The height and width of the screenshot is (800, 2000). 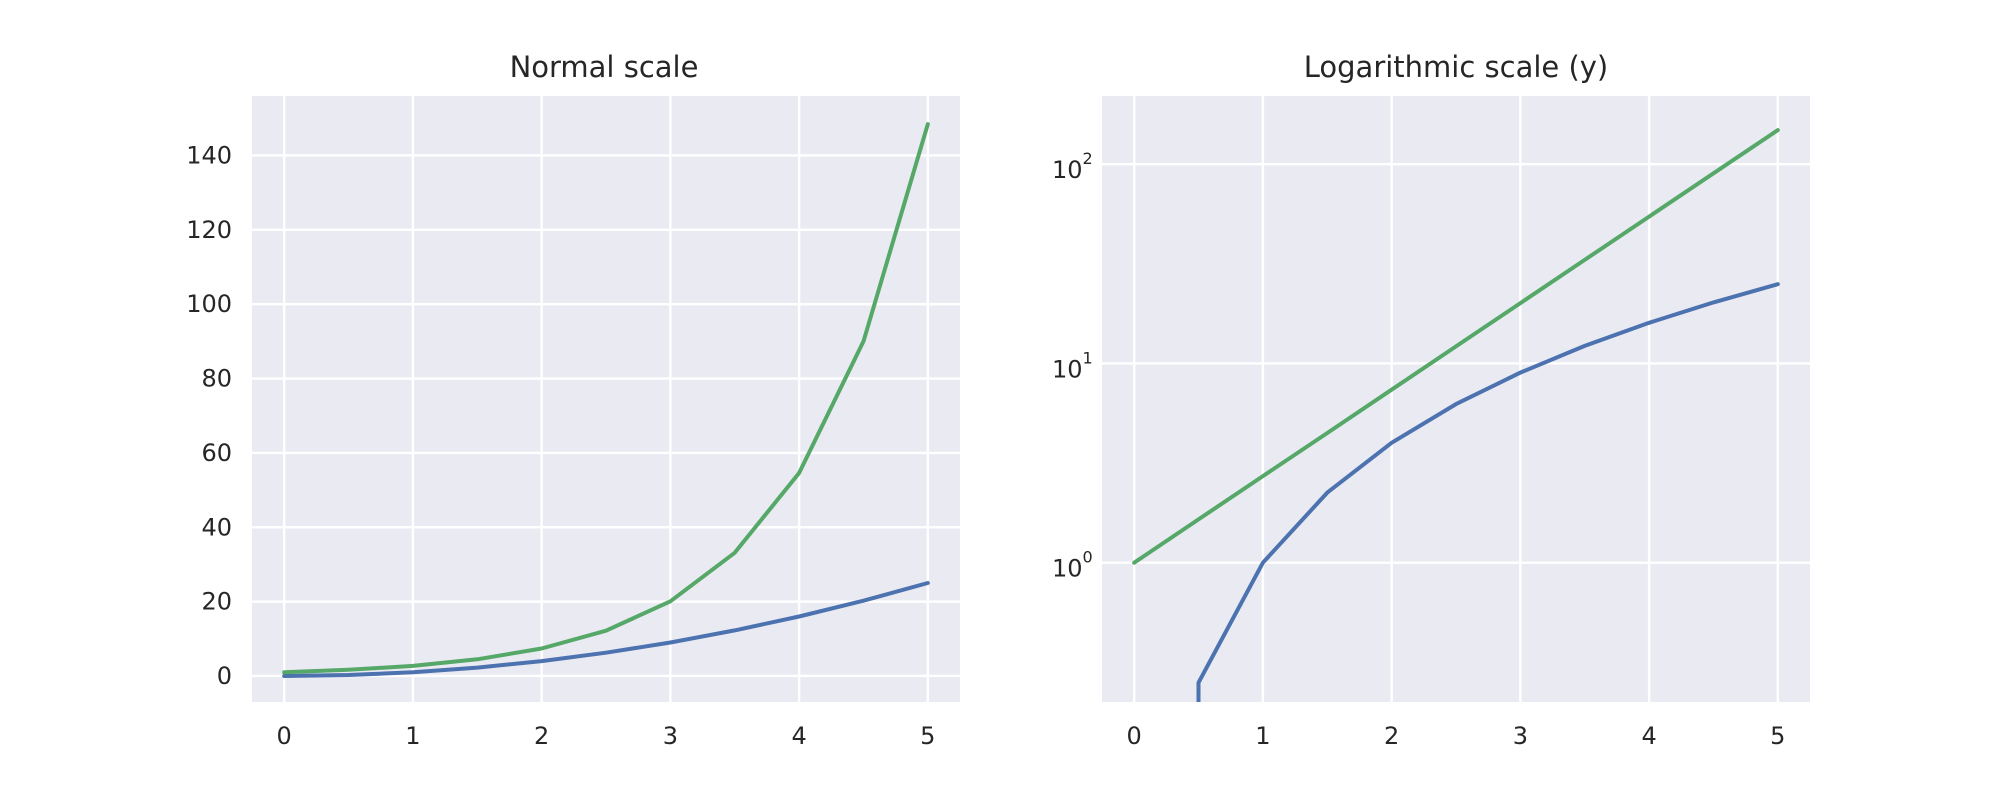 What do you see at coordinates (1088, 557) in the screenshot?
I see `y-tick-exponent: 0` at bounding box center [1088, 557].